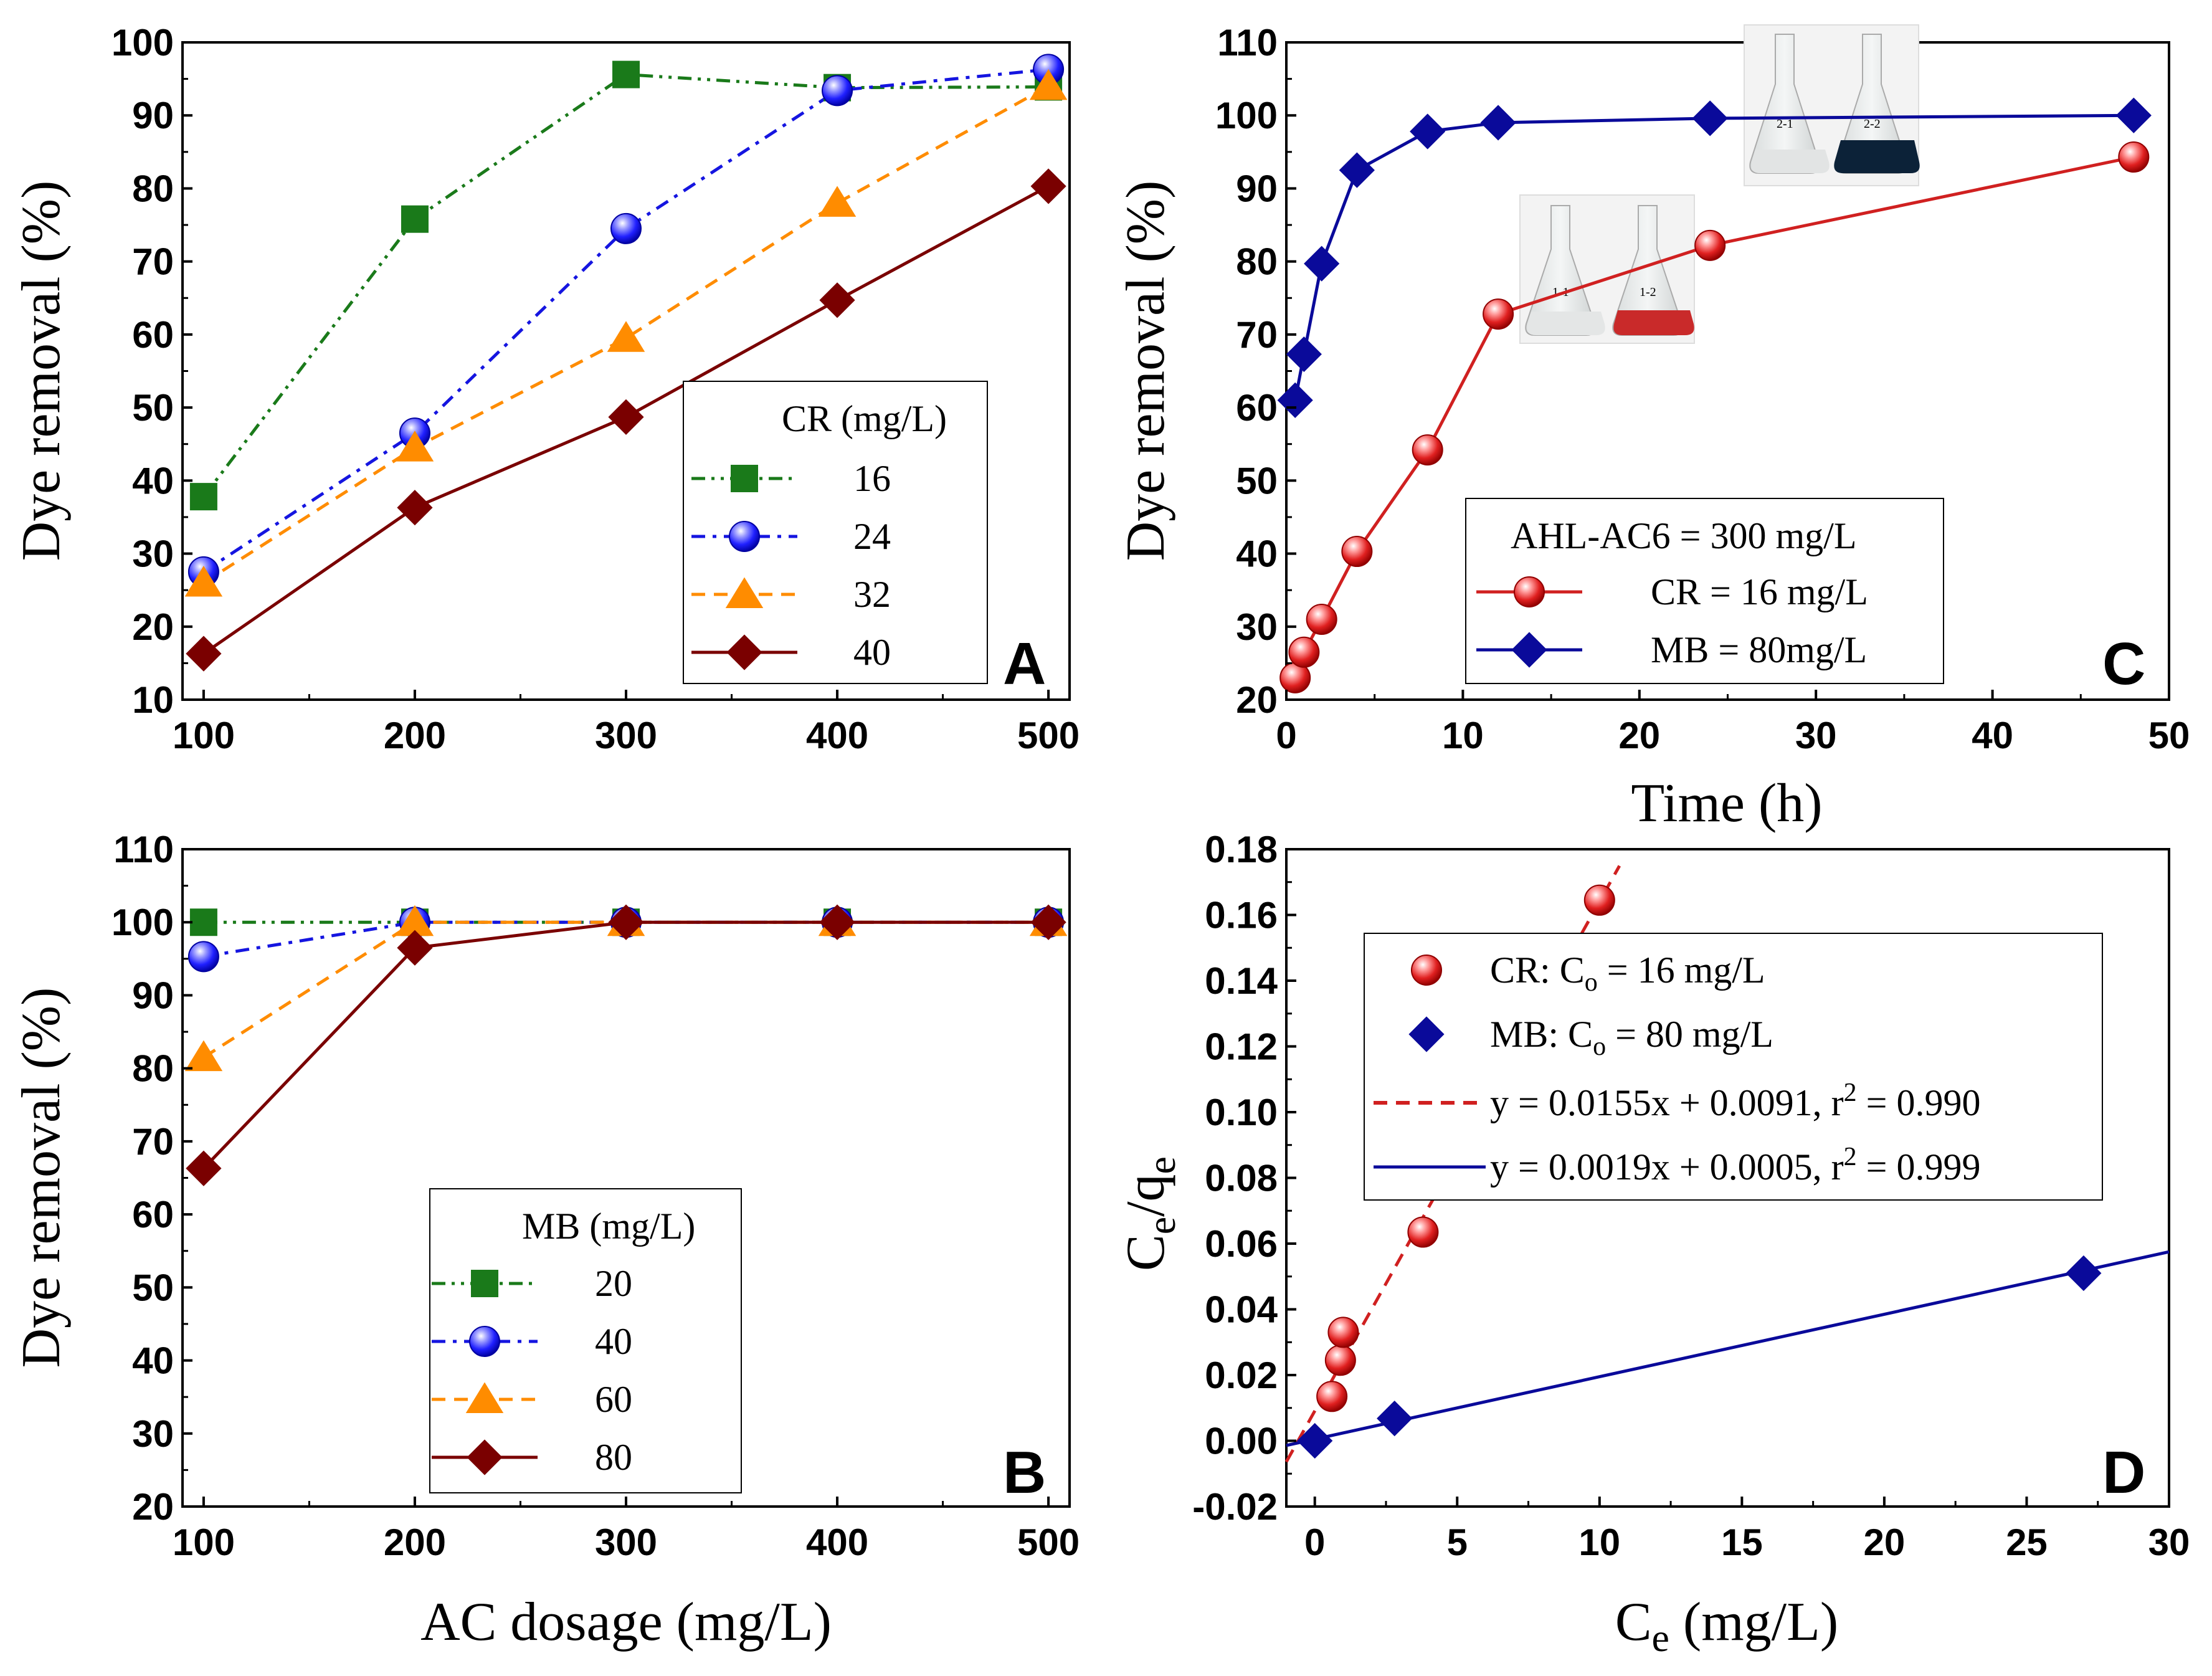 Image resolution: width=2212 pixels, height=1676 pixels. Describe the element at coordinates (153, 262) in the screenshot. I see `y-tick-label: 70` at that location.